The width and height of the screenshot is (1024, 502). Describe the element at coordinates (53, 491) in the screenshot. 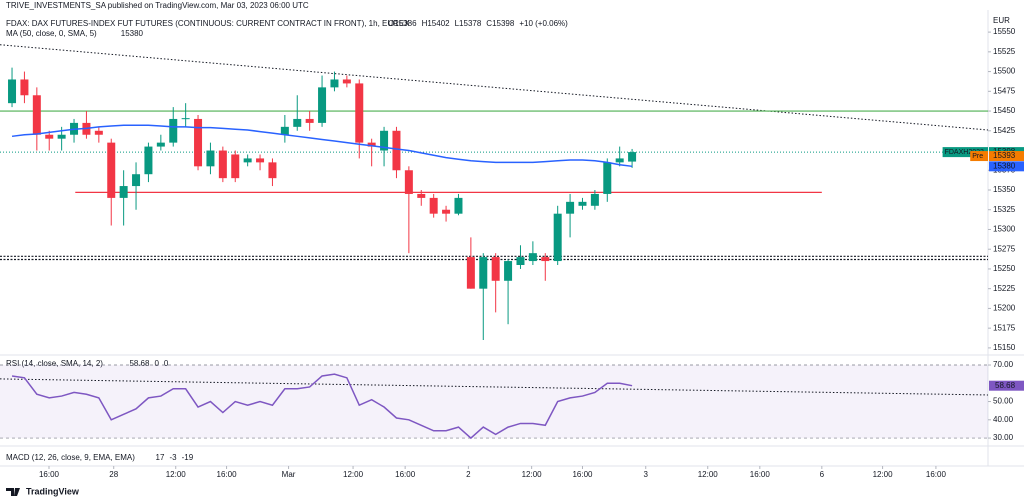

I see `footer: TradingView` at that location.